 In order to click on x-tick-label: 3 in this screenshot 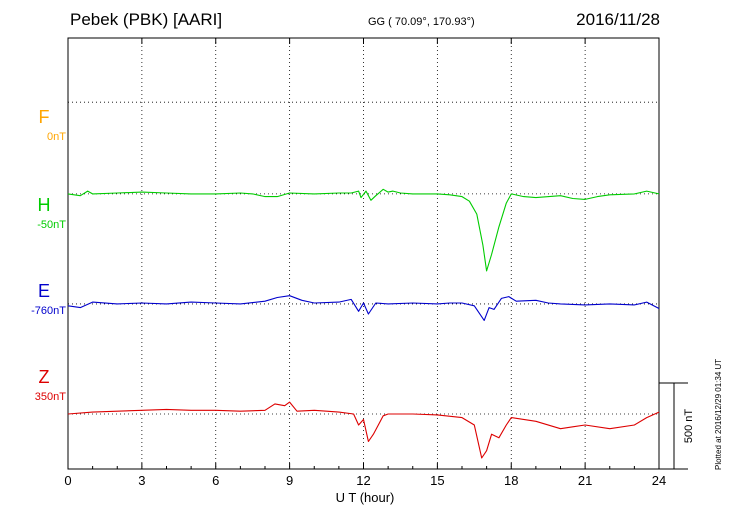, I will do `click(141, 480)`.